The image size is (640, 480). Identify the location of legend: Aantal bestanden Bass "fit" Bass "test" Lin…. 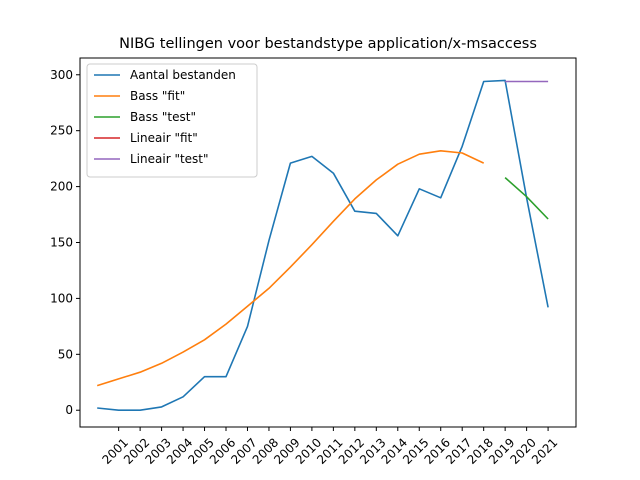
(172, 120).